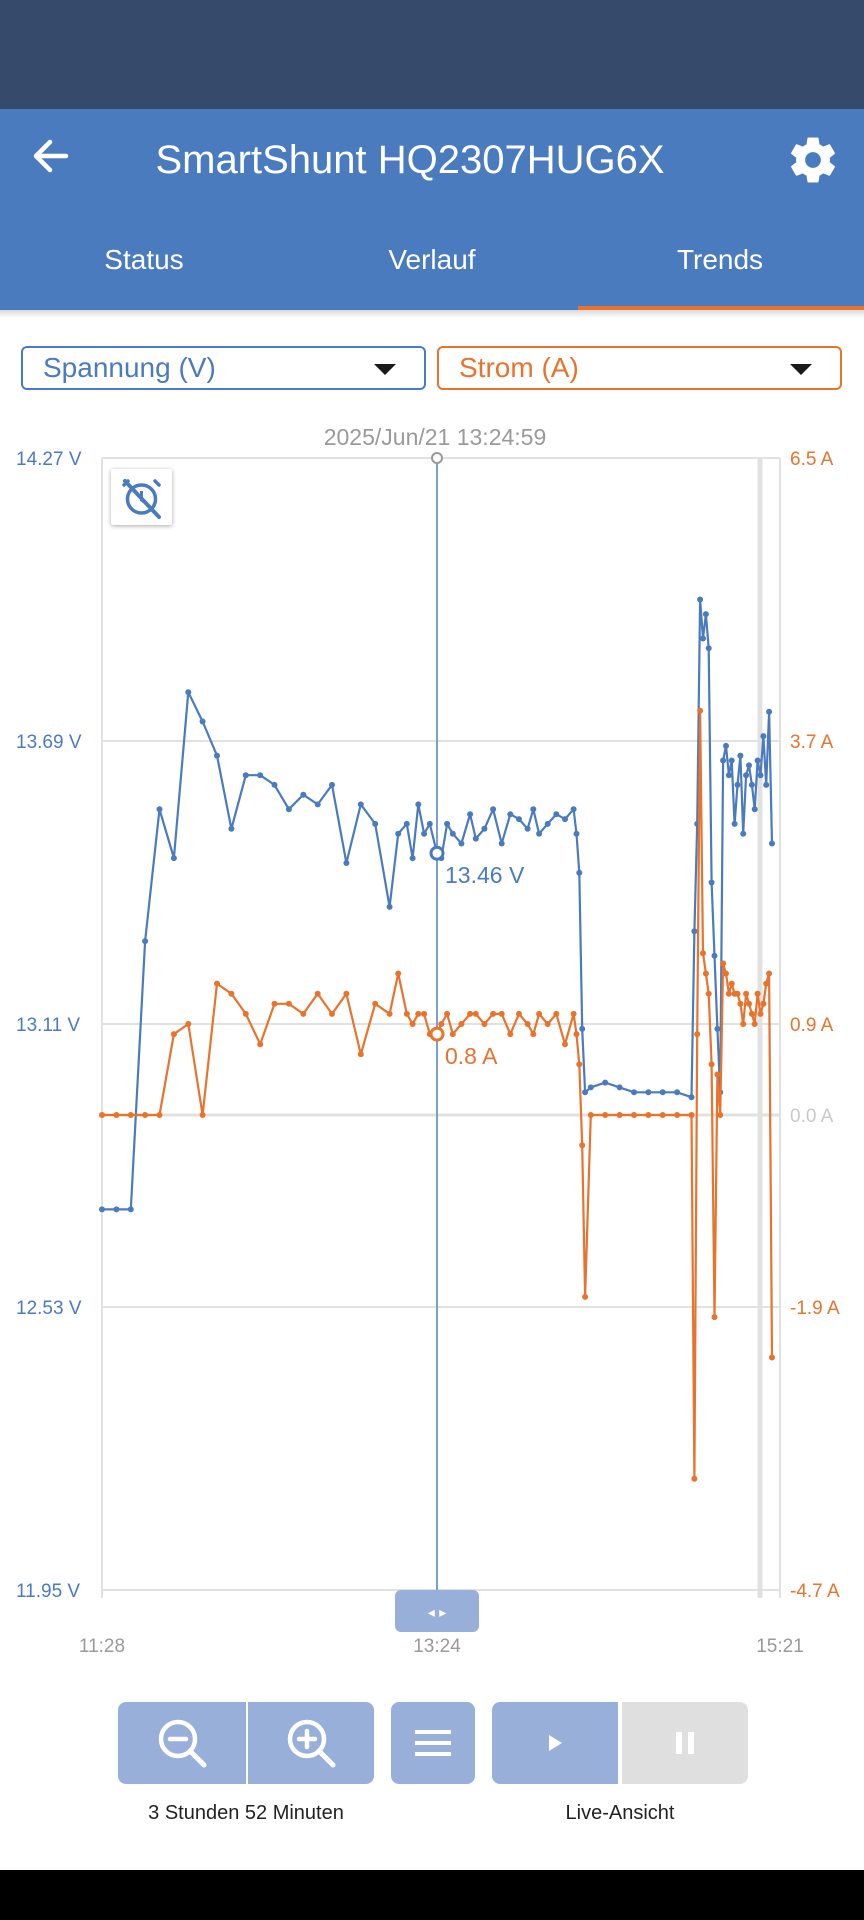  What do you see at coordinates (437, 1611) in the screenshot?
I see `cursor-drag-handle` at bounding box center [437, 1611].